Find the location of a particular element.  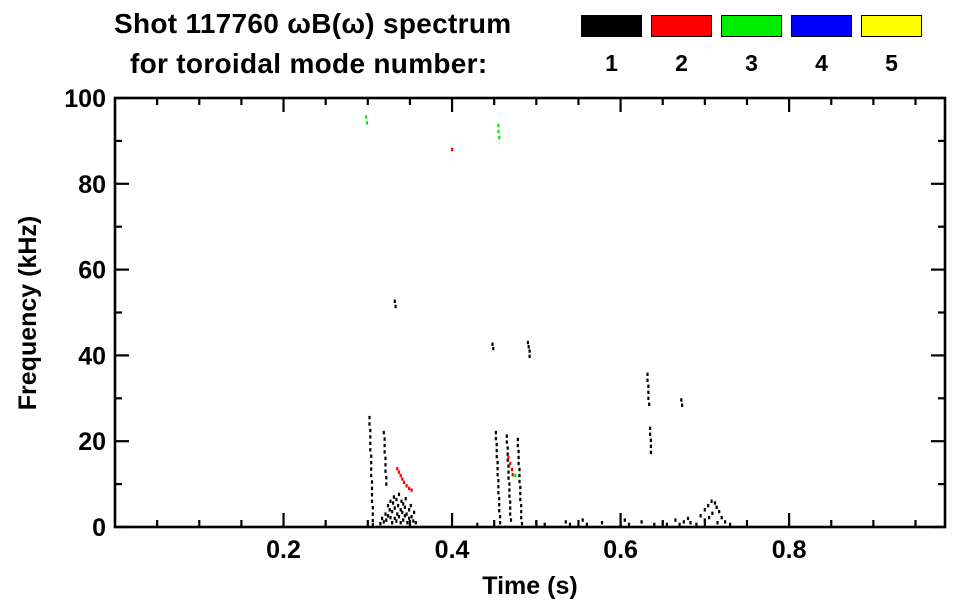

y-tick-label: 100 is located at coordinates (85, 99).